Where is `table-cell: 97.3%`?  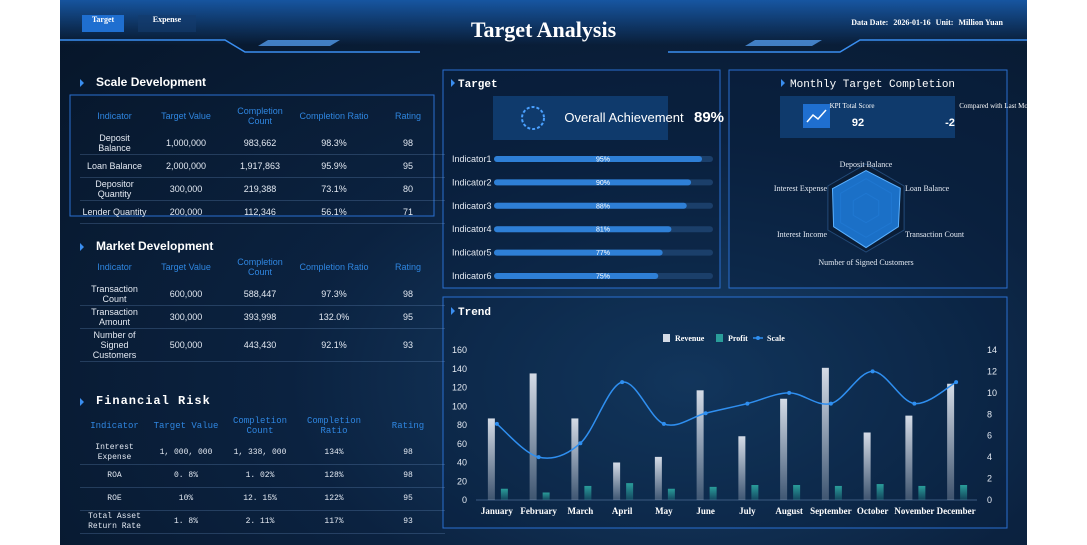 table-cell: 97.3% is located at coordinates (334, 294).